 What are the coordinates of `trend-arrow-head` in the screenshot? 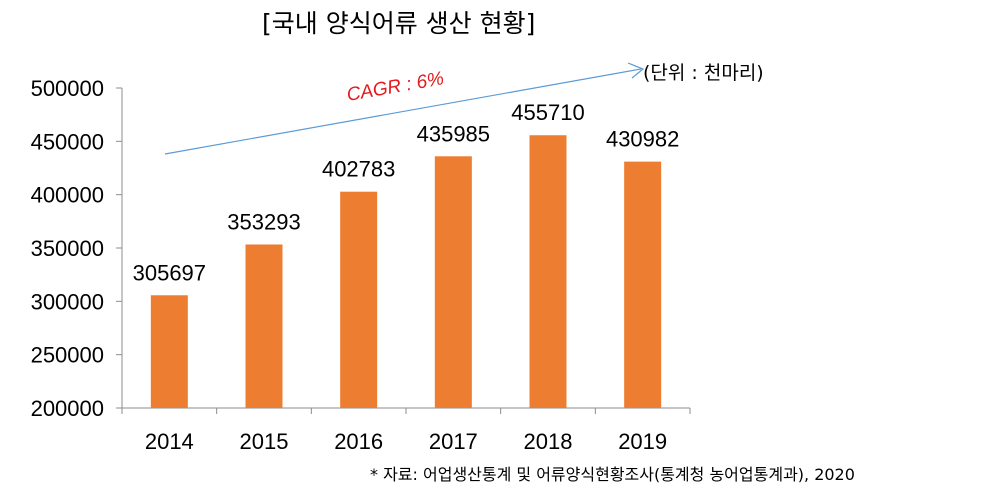 It's located at (636, 70).